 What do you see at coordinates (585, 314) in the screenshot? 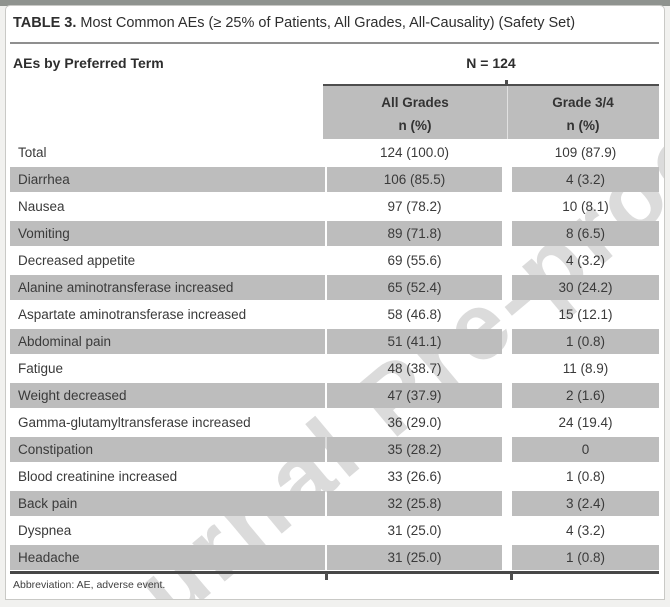
I see `cell-grade-3-4: 15 (12.1)` at bounding box center [585, 314].